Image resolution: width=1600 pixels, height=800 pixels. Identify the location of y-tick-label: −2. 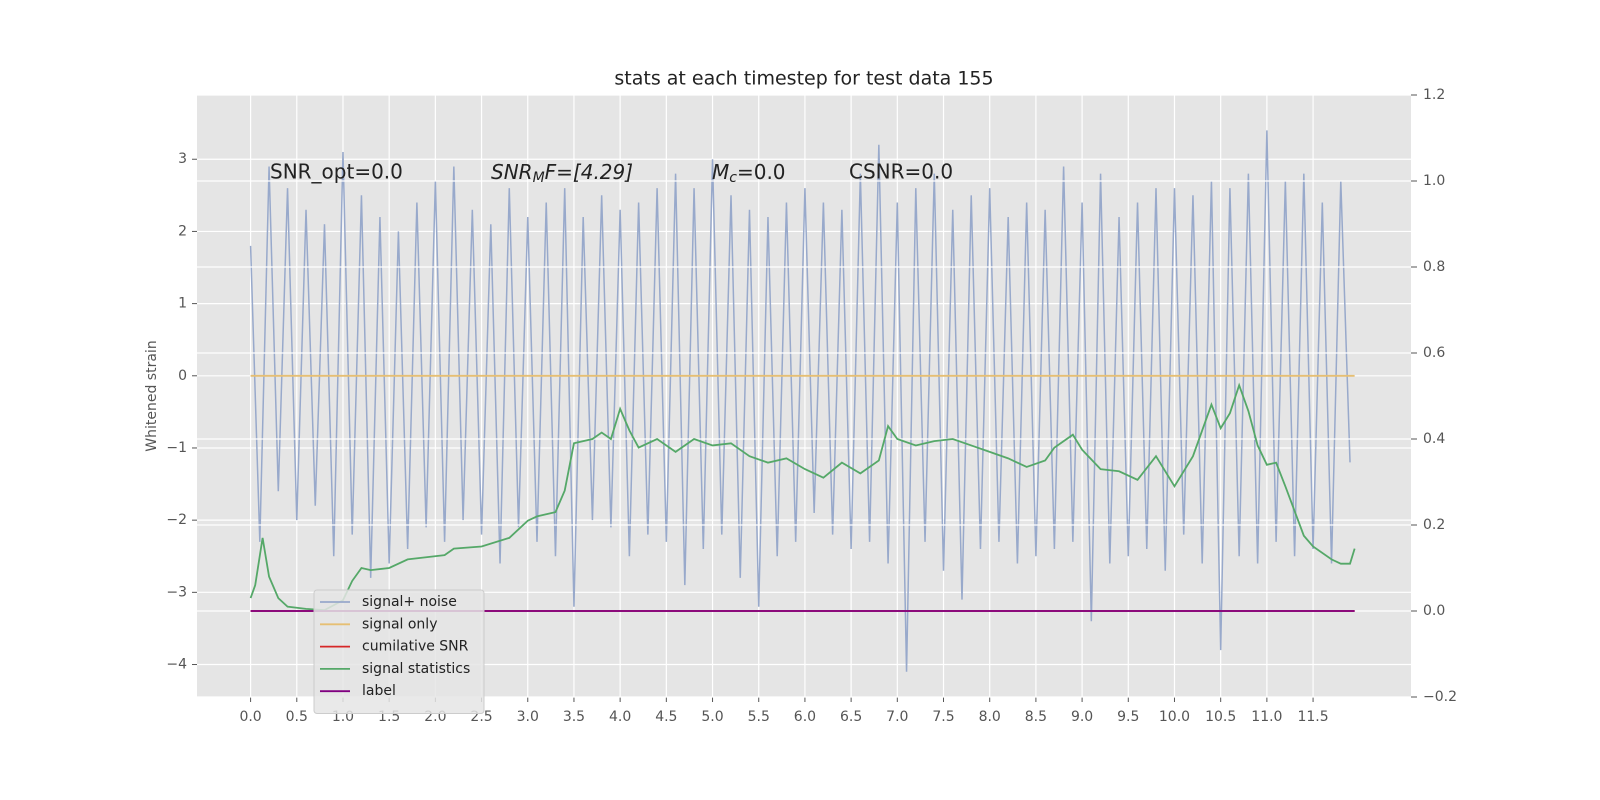
(176, 520).